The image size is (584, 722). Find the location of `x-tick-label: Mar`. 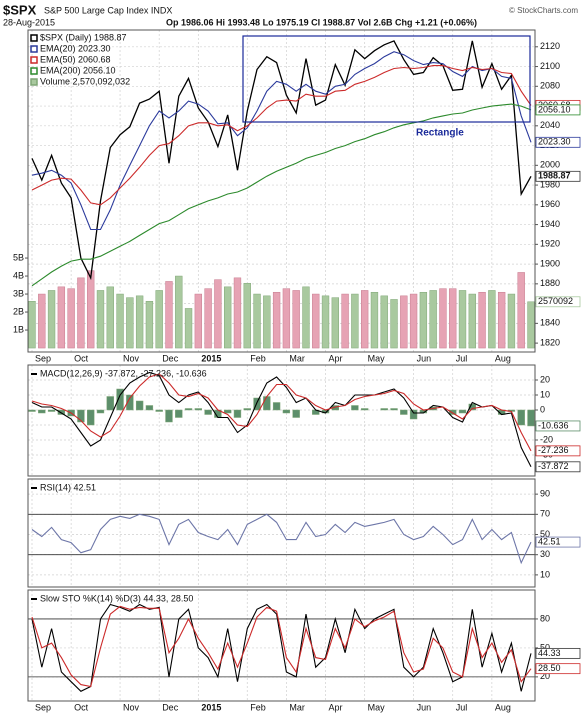

x-tick-label: Mar is located at coordinates (297, 707).